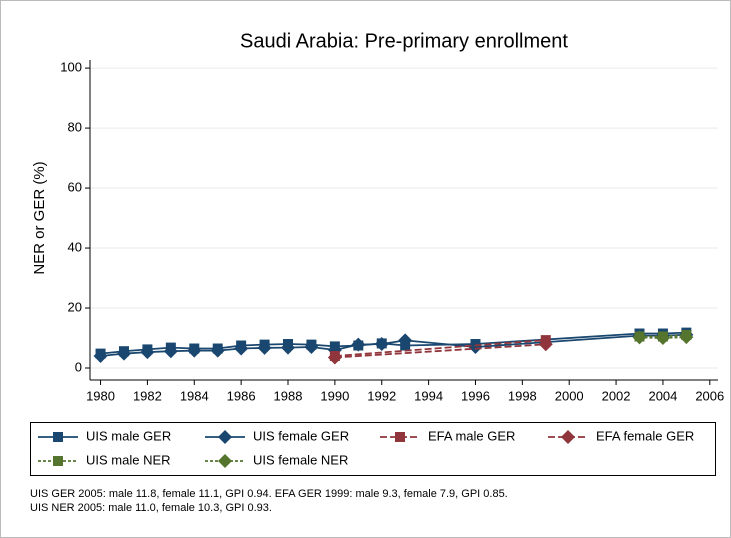 This screenshot has width=731, height=538. What do you see at coordinates (373, 449) in the screenshot?
I see `legend-box` at bounding box center [373, 449].